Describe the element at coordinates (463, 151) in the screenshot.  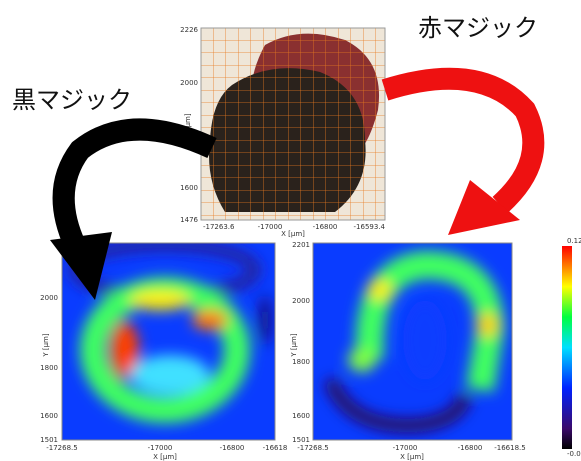
I see `red-arrow` at that location.